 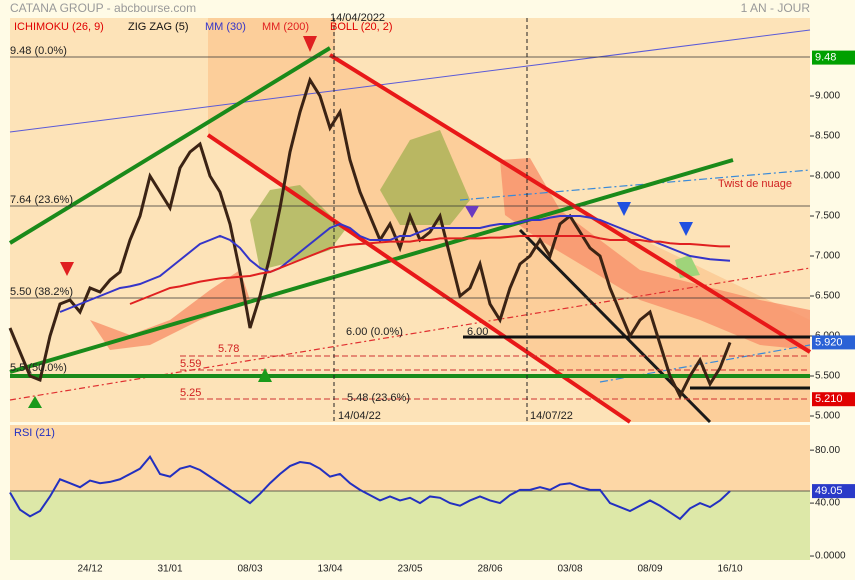 What do you see at coordinates (190, 393) in the screenshot?
I see `annotation: 5.25` at bounding box center [190, 393].